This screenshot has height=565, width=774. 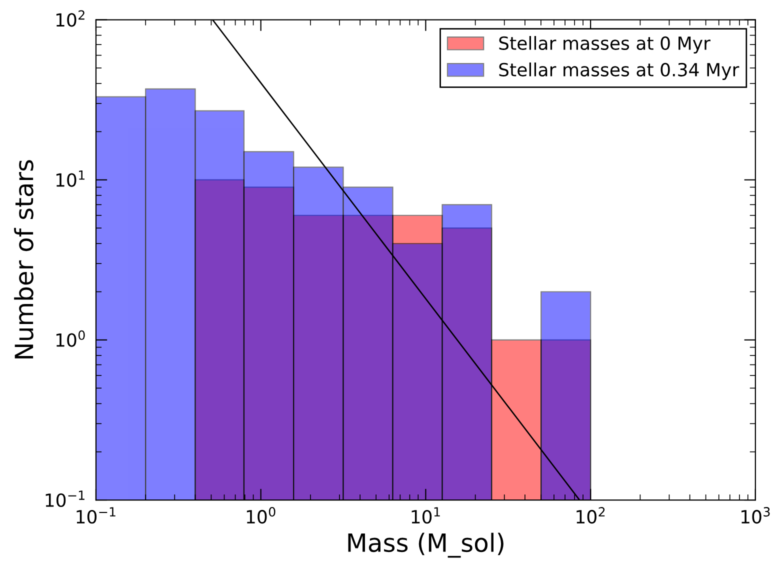 What do you see at coordinates (70, 338) in the screenshot?
I see `y-tick-label: 10$^{0}$` at bounding box center [70, 338].